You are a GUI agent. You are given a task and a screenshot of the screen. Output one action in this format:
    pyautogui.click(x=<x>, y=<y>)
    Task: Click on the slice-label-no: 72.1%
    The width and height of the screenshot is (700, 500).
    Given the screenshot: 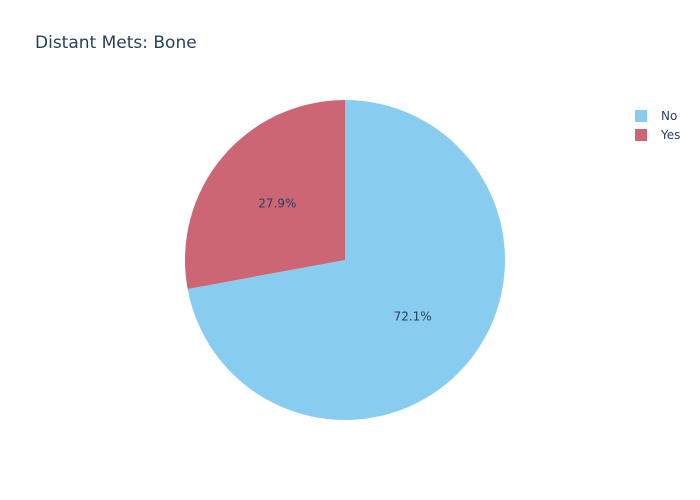 What is the action you would take?
    pyautogui.click(x=413, y=316)
    